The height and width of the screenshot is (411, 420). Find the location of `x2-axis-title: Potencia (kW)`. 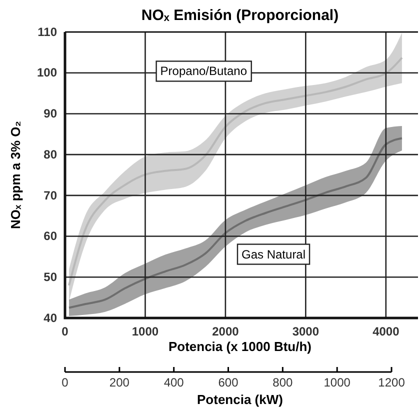

x2-axis-title: Potencia (kW) is located at coordinates (240, 399).